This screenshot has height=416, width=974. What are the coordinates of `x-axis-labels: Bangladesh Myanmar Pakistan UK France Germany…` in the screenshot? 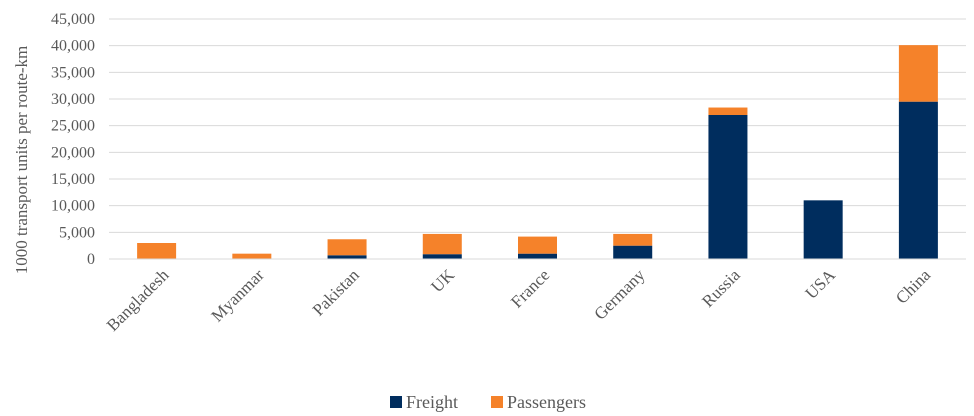 It's located at (519, 300).